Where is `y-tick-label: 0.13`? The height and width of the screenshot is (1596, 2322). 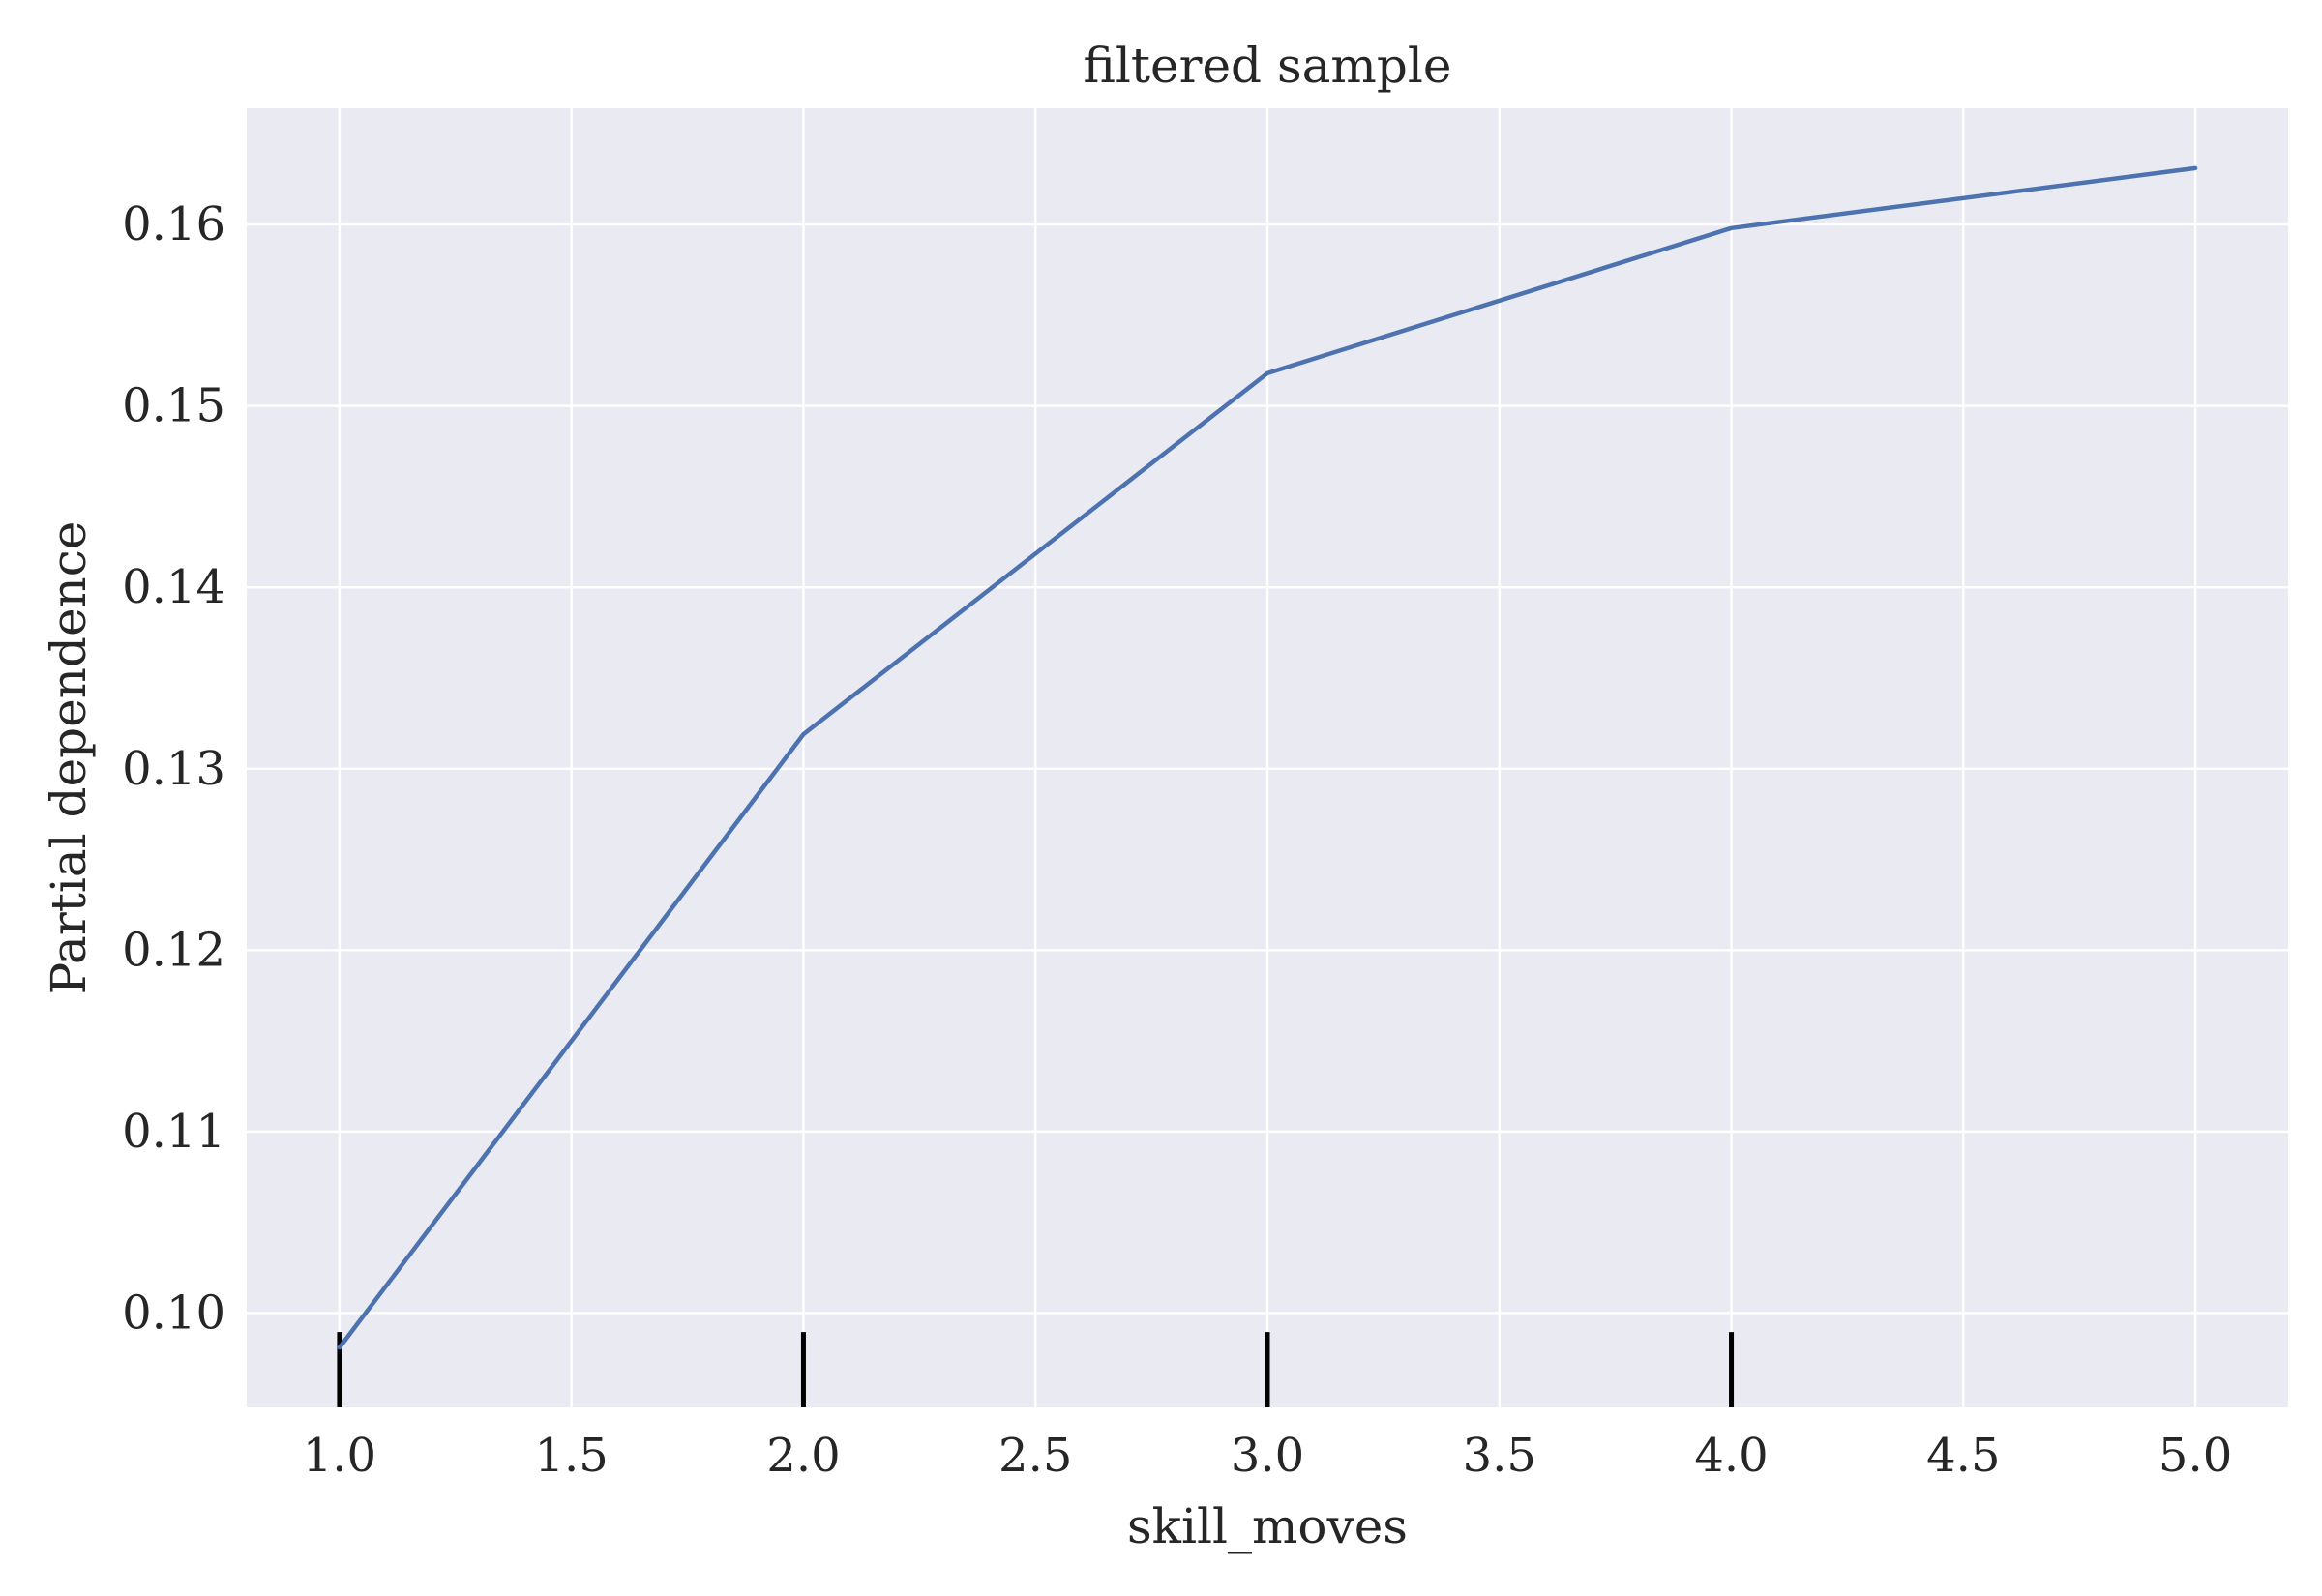
y-tick-label: 0.13 is located at coordinates (173, 769).